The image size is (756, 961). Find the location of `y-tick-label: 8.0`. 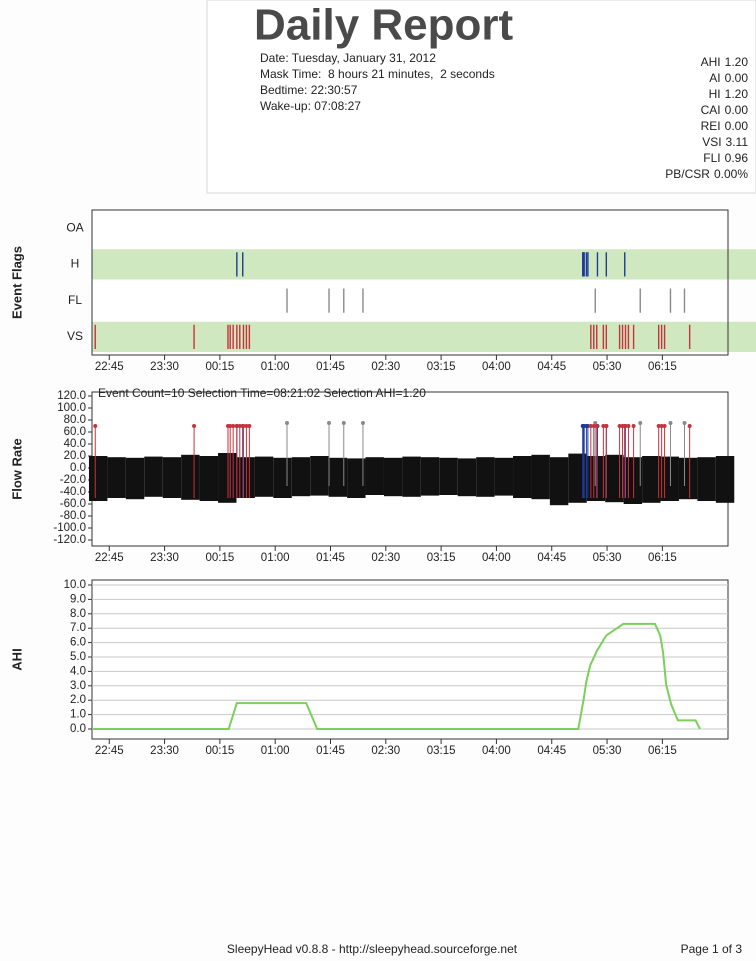

y-tick-label: 8.0 is located at coordinates (78, 614).